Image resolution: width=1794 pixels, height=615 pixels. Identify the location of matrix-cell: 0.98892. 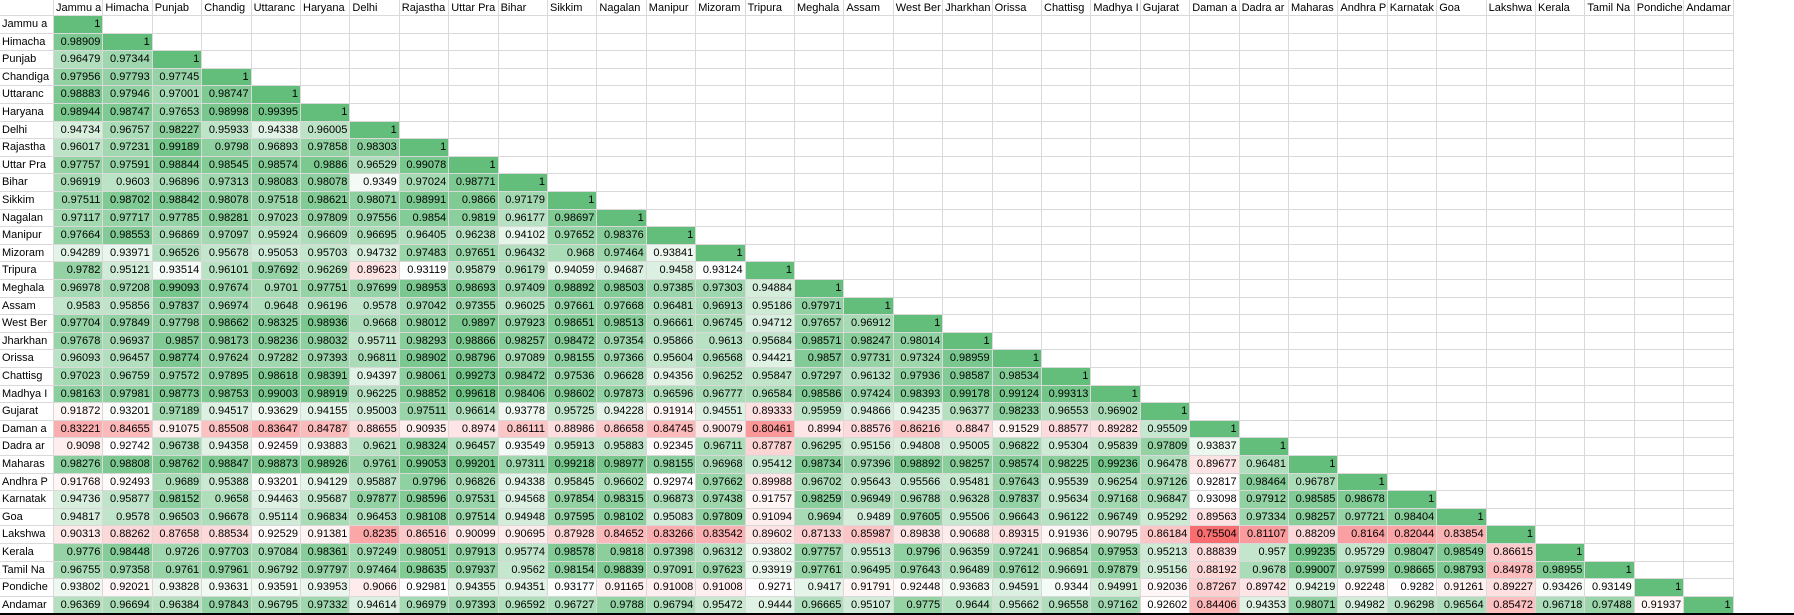
(573, 289).